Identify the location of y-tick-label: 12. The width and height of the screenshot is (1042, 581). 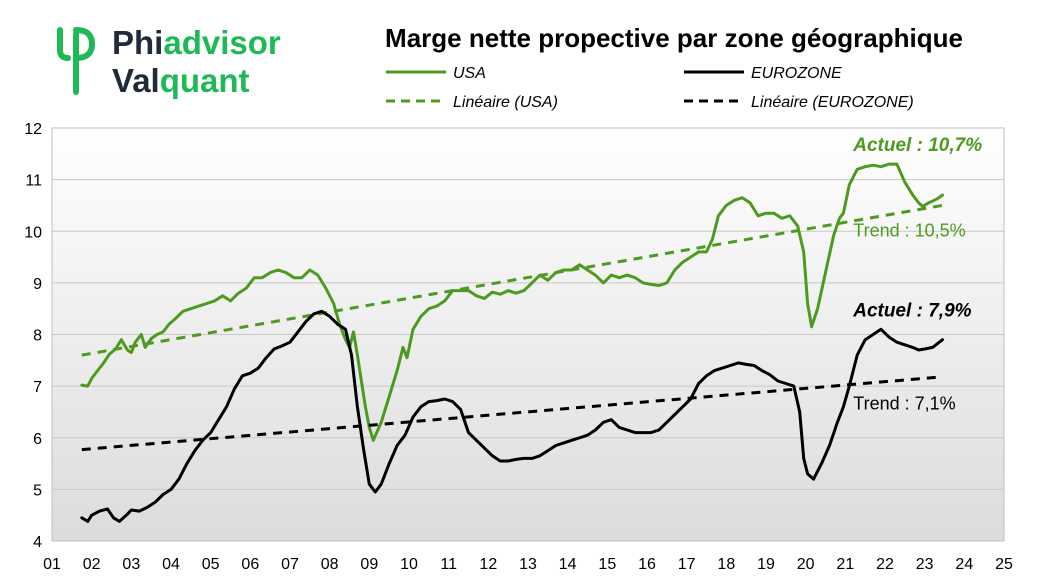
(33, 129).